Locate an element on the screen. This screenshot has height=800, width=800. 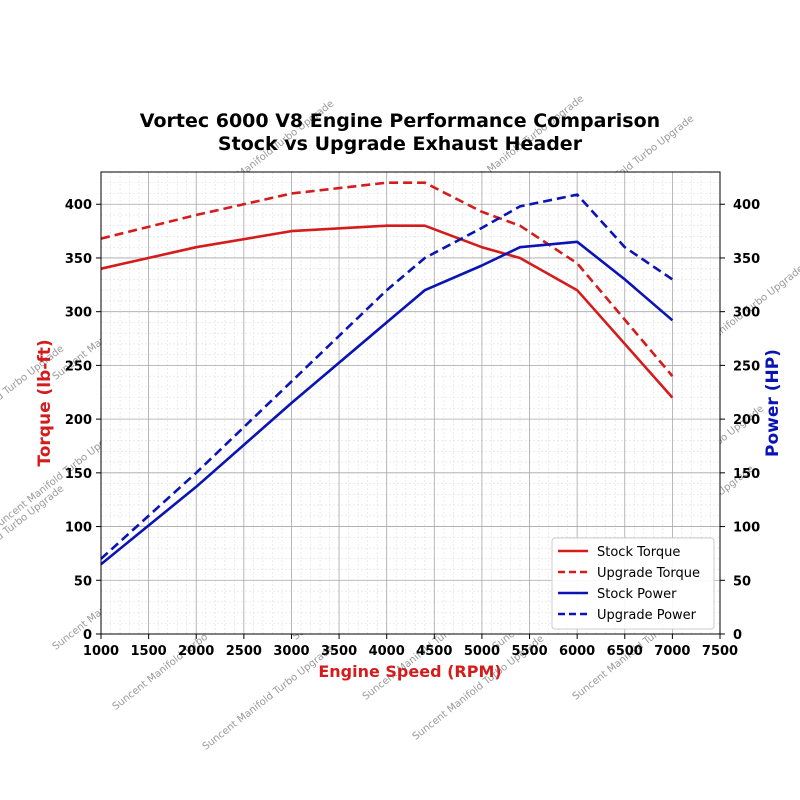
legend-box is located at coordinates (633, 583).